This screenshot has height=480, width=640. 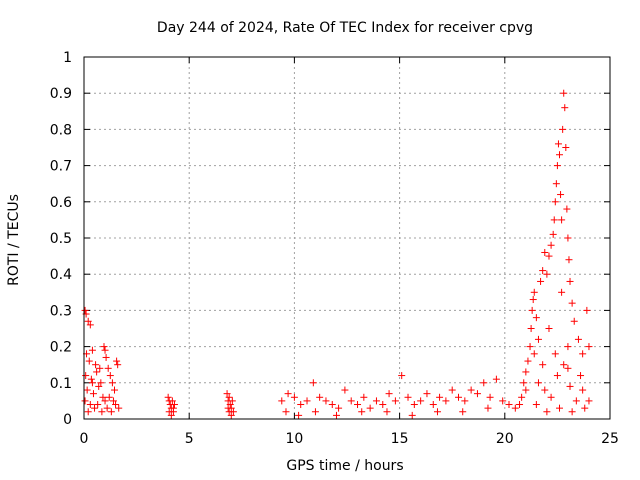 What do you see at coordinates (67, 58) in the screenshot?
I see `y-tick-label: 1` at bounding box center [67, 58].